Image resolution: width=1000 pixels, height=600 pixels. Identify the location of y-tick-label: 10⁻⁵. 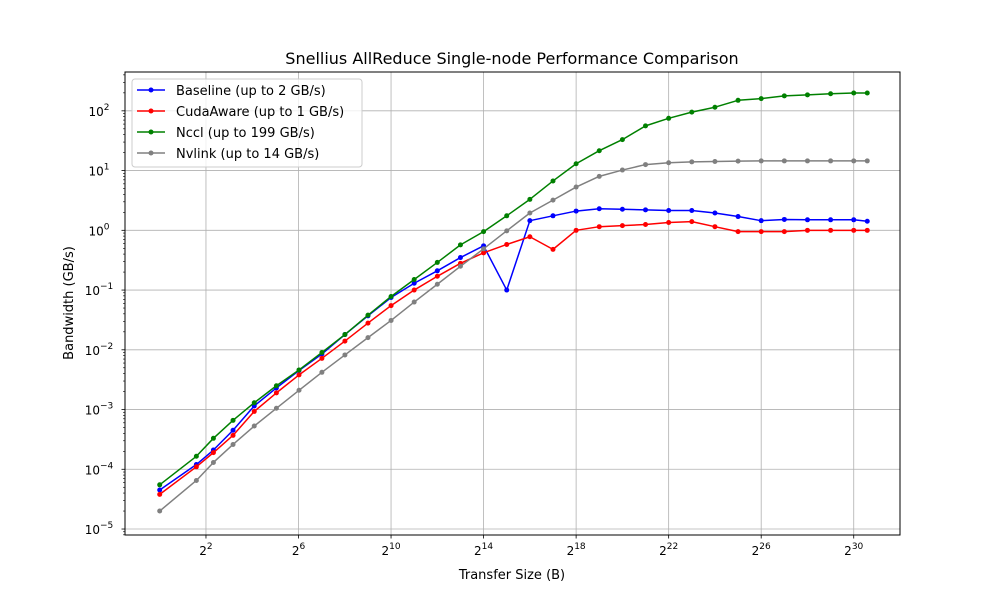
(99, 529).